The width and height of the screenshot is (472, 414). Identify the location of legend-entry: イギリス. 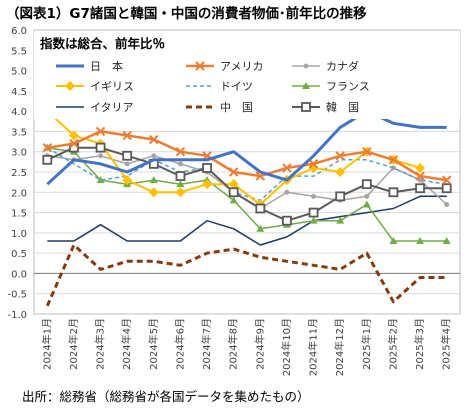
(95, 86).